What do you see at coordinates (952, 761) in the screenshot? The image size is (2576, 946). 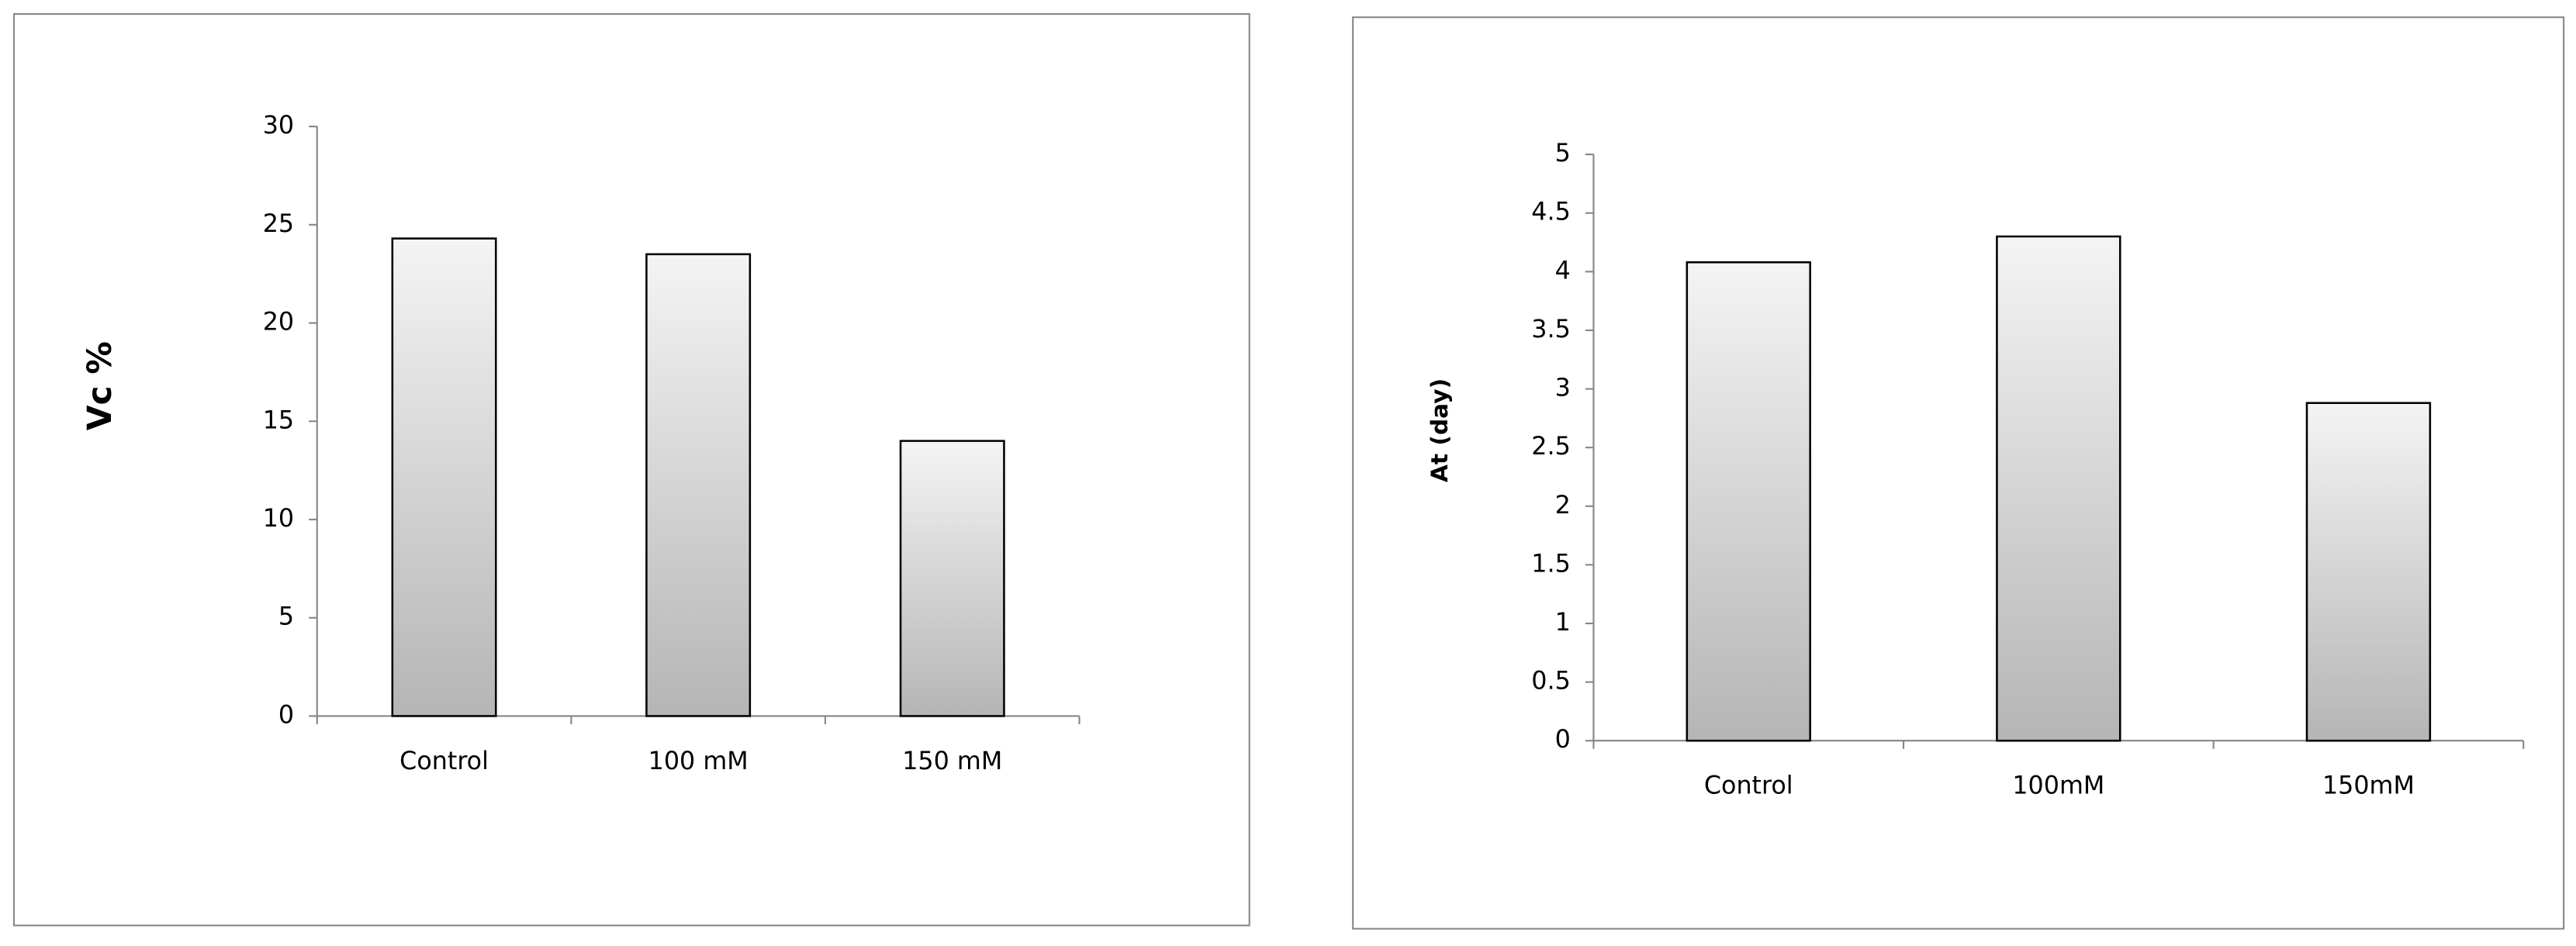 I see `x-tick-label: 150 mM` at bounding box center [952, 761].